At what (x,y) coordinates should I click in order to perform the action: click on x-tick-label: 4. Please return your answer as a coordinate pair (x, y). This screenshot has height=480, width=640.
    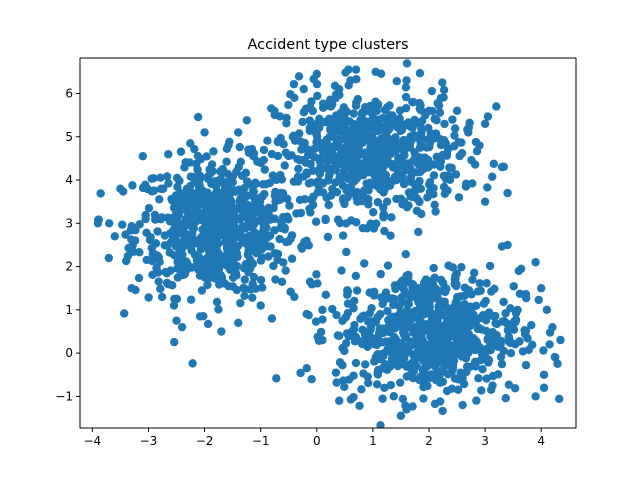
    Looking at the image, I should click on (541, 441).